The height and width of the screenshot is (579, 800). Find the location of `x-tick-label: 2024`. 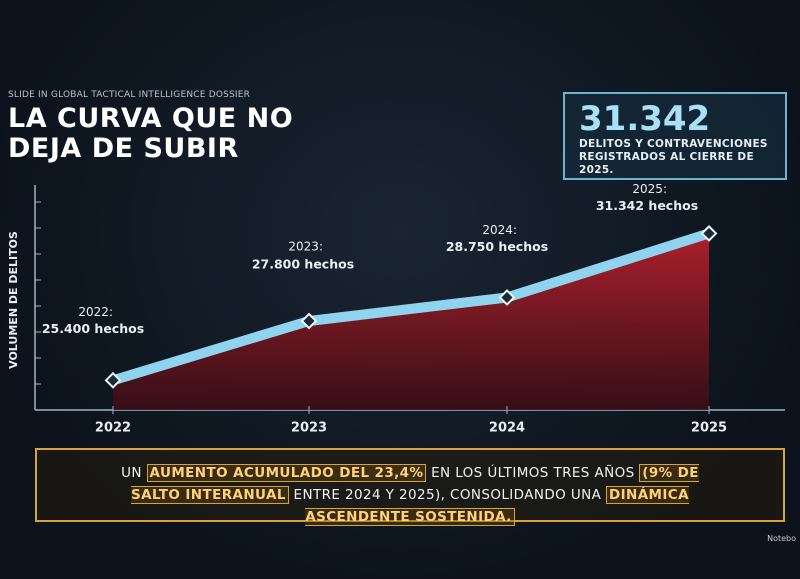

x-tick-label: 2024 is located at coordinates (507, 428).